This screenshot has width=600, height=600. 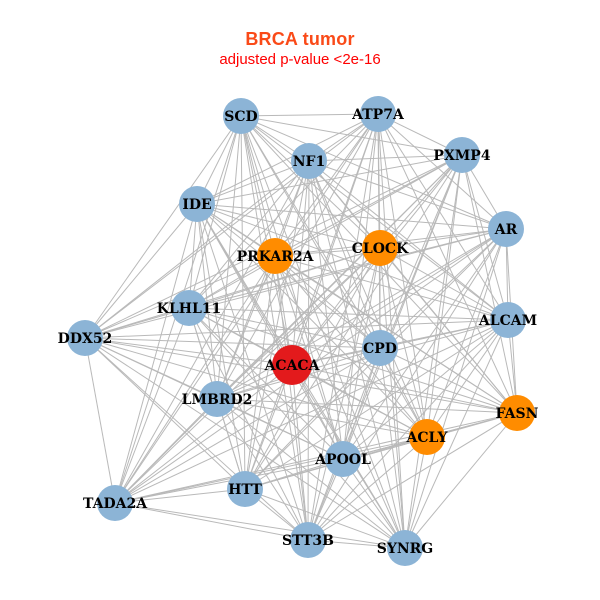 I want to click on edge-SCD-KLHL11, so click(x=215, y=212).